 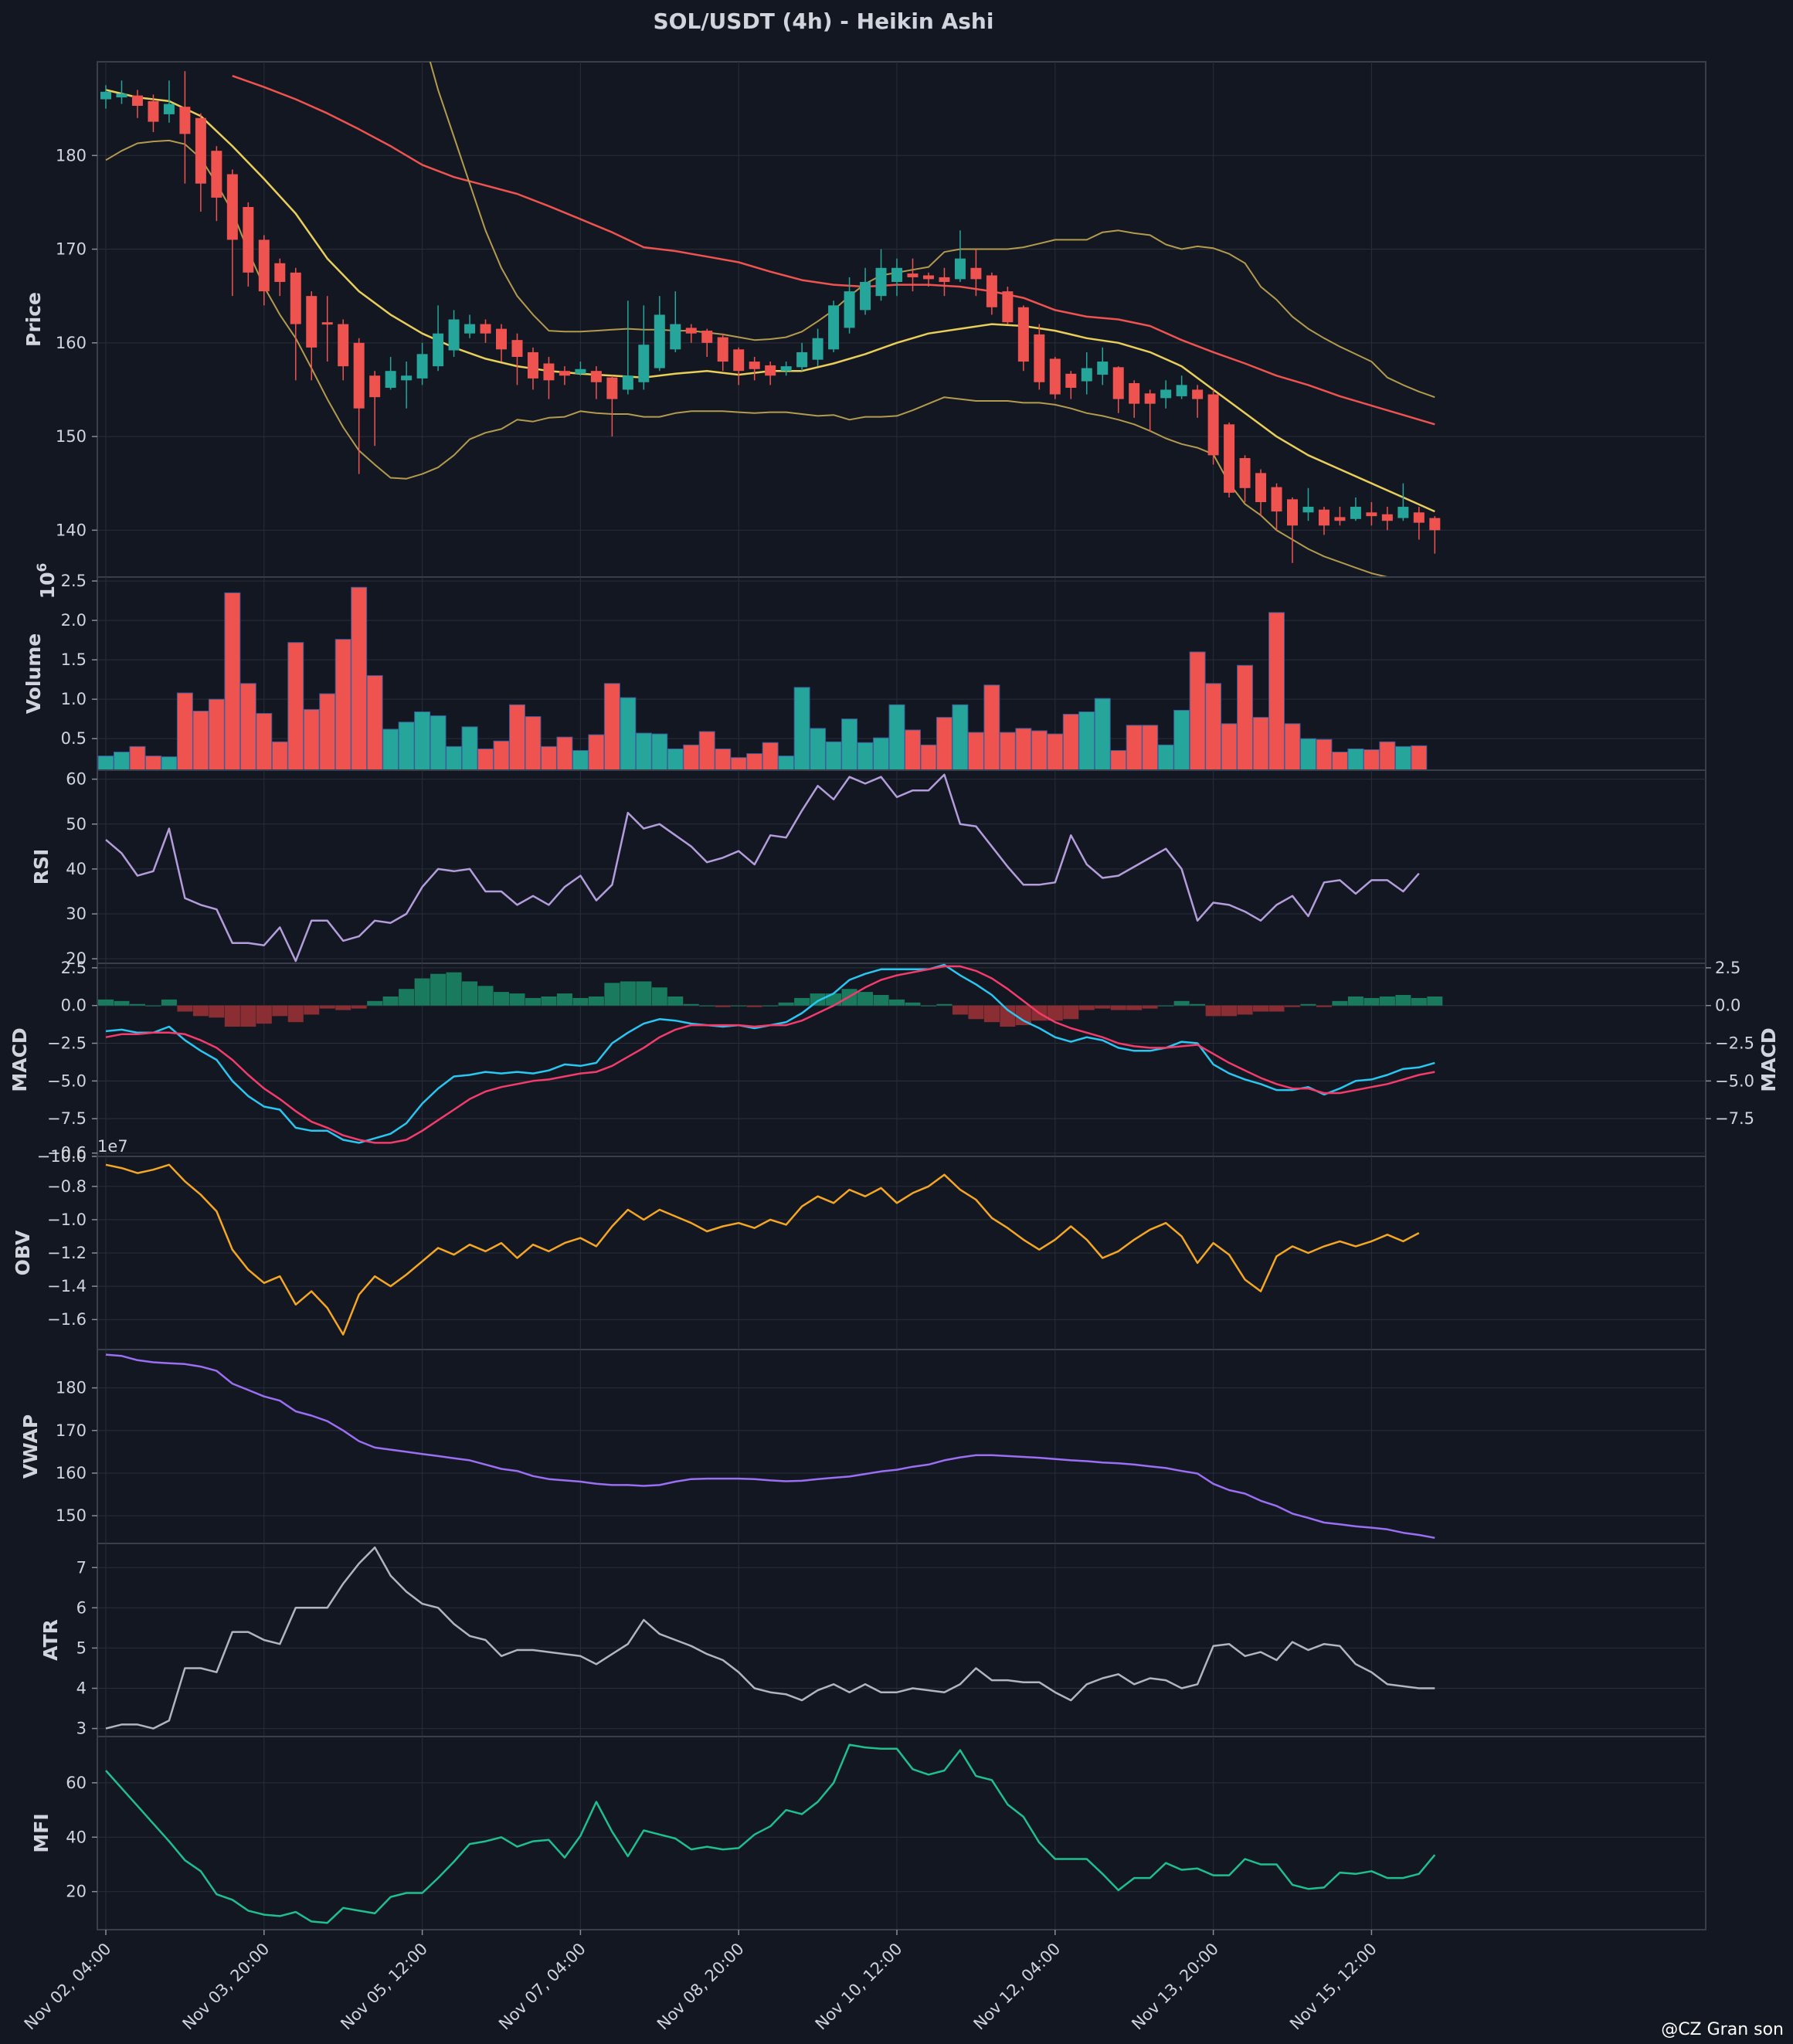 I want to click on atr-ytick-label: 4, so click(x=81, y=1688).